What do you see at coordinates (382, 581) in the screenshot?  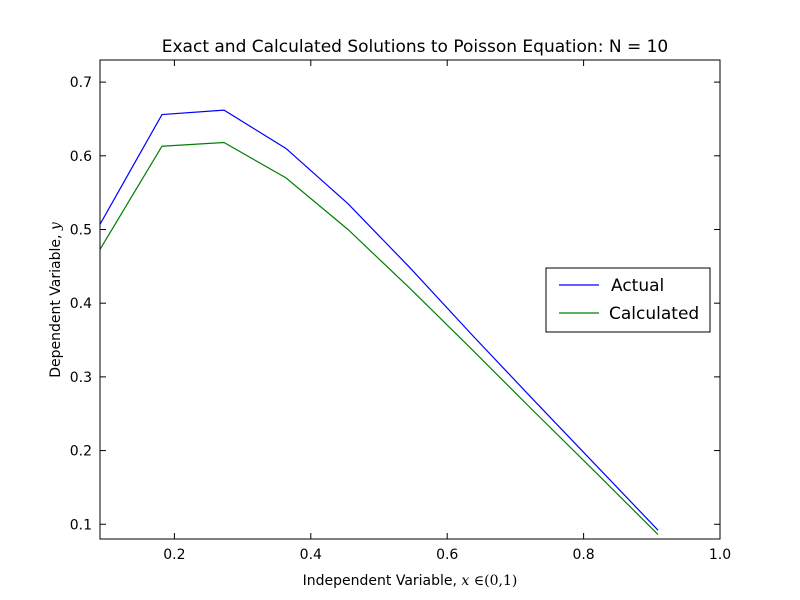 I see `x-axis-label-prefix: Independent Variable,` at bounding box center [382, 581].